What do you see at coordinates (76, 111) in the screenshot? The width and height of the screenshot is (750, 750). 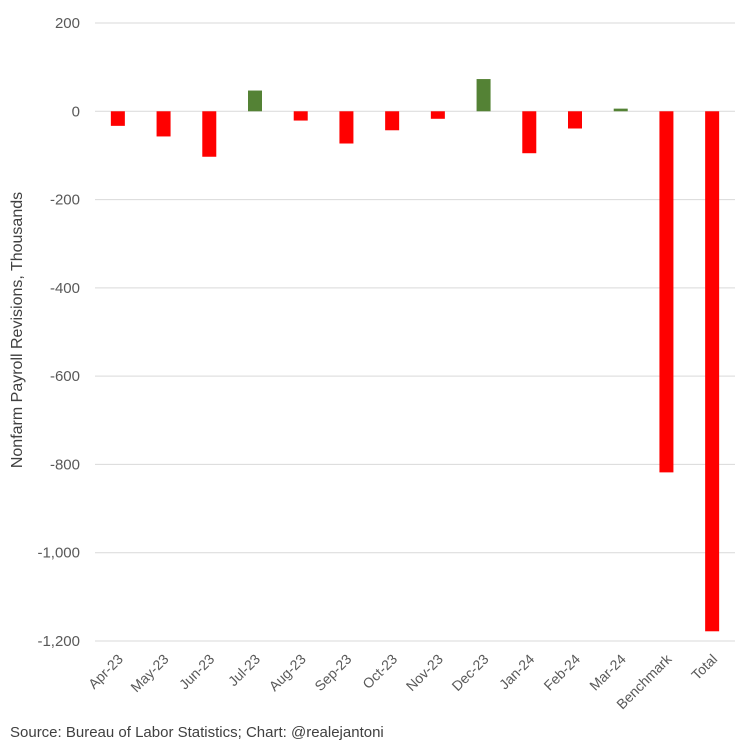 I see `y-tick-label: 0` at bounding box center [76, 111].